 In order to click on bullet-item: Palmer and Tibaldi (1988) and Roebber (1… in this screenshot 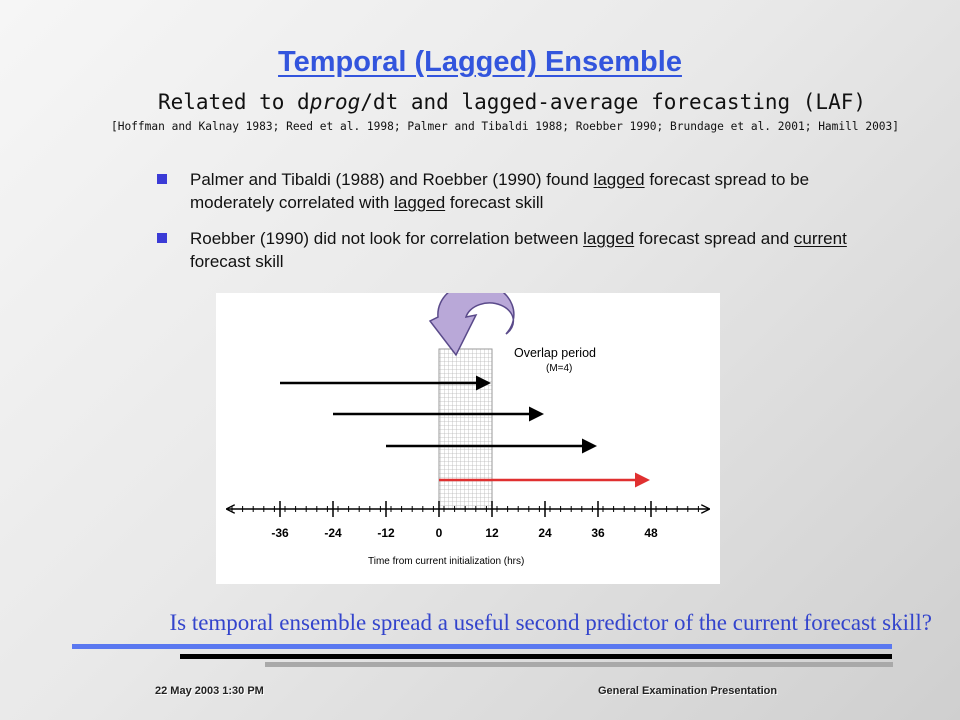, I will do `click(513, 191)`.